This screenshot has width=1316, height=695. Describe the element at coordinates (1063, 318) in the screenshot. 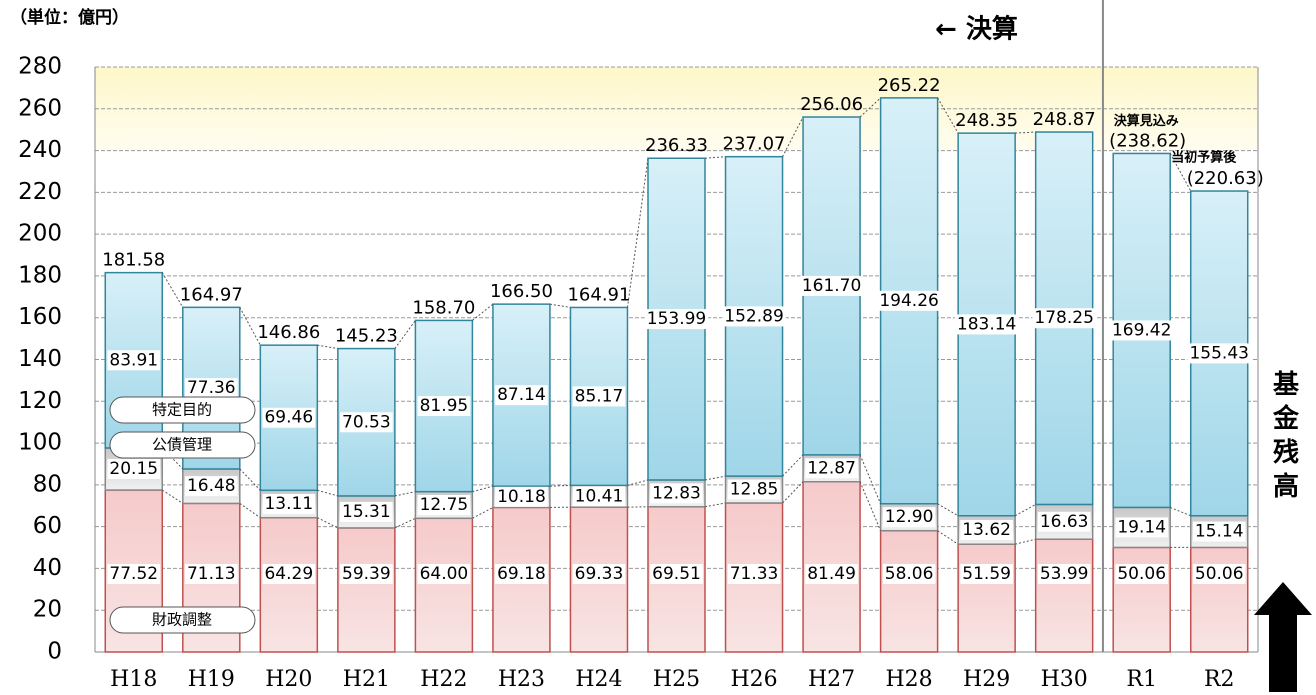

I see `data-label: 178.25` at that location.